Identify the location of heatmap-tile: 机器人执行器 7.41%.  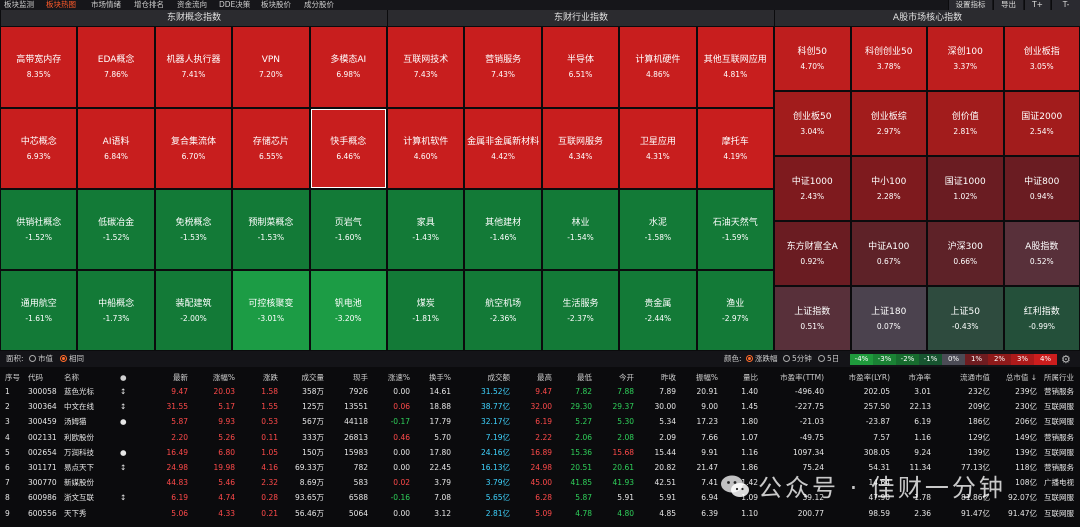
(193, 67).